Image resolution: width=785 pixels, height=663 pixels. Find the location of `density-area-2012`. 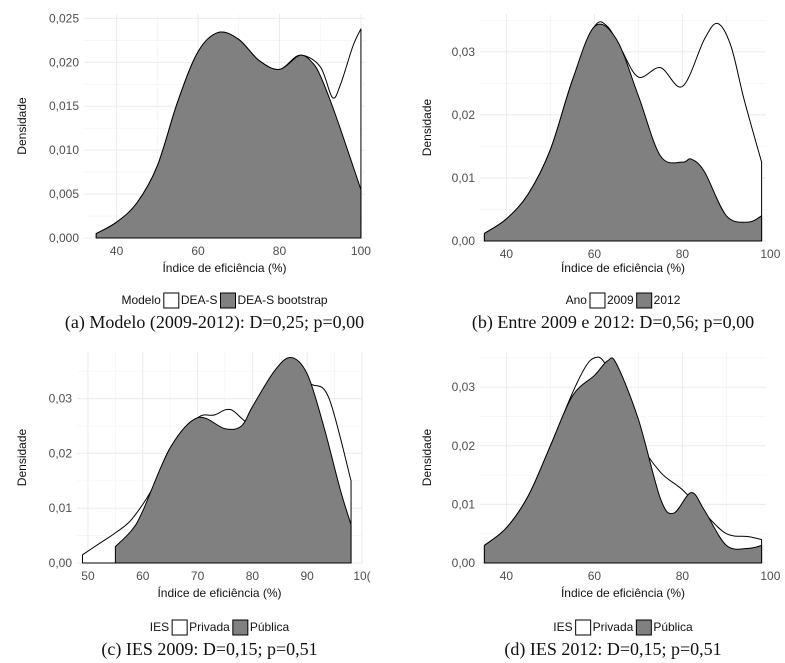

density-area-2012 is located at coordinates (623, 132).